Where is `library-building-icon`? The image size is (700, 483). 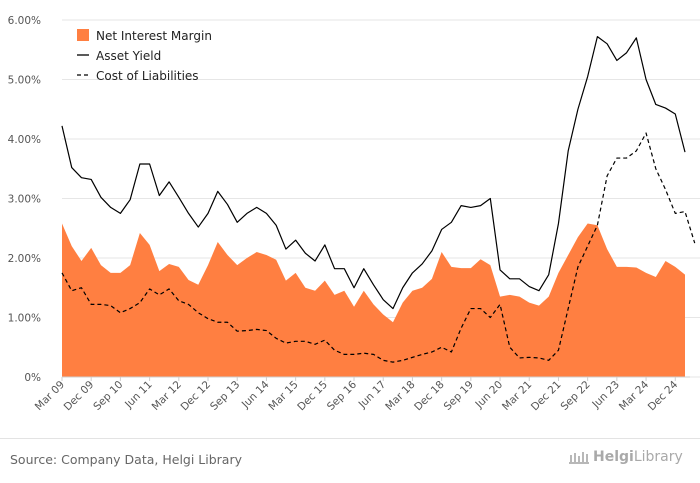
library-building-icon is located at coordinates (579, 458).